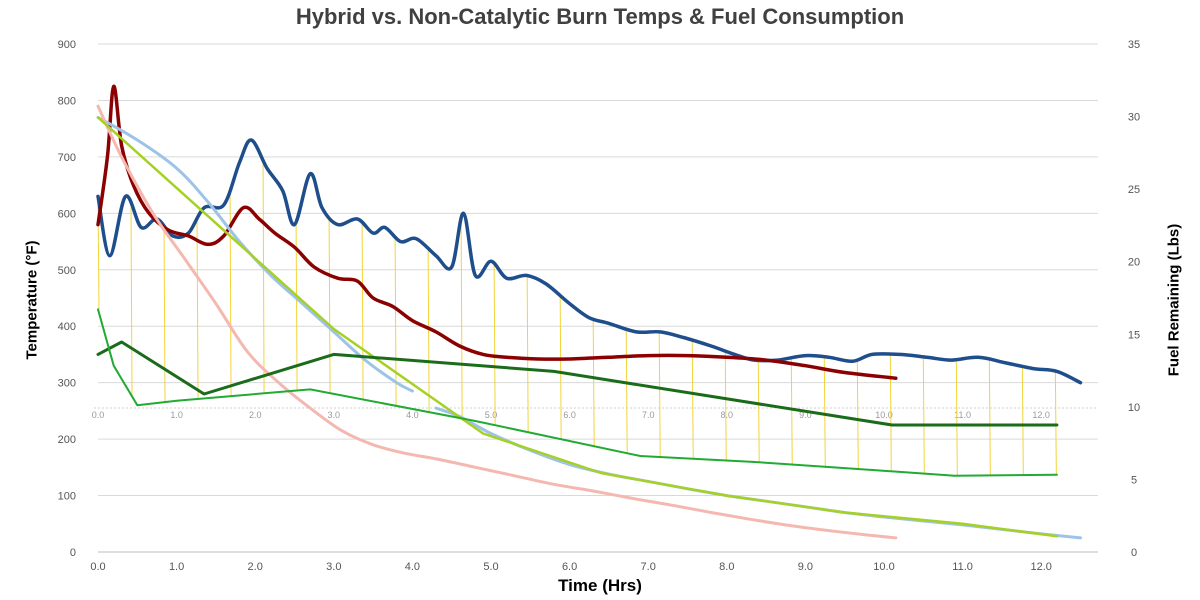 This screenshot has width=1200, height=600. What do you see at coordinates (883, 567) in the screenshot?
I see `x-tick-label: 10.0` at bounding box center [883, 567].